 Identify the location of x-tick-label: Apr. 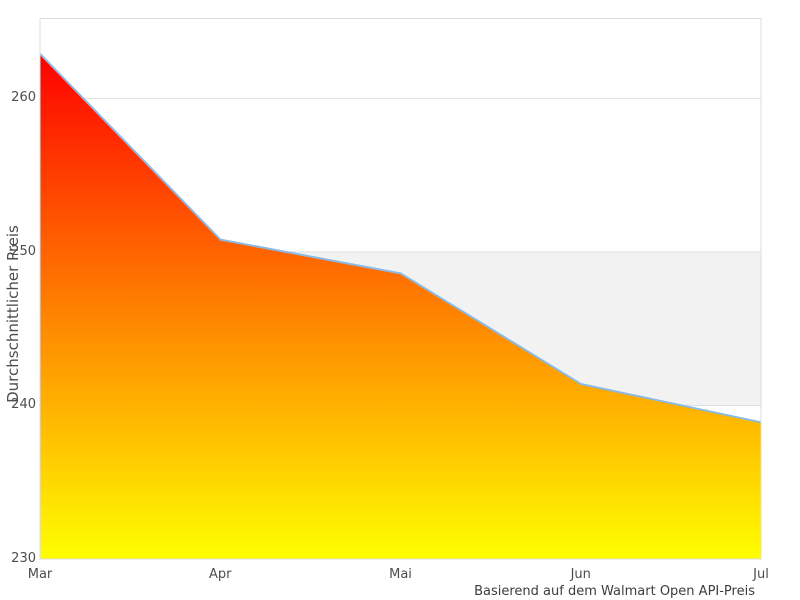
(220, 574).